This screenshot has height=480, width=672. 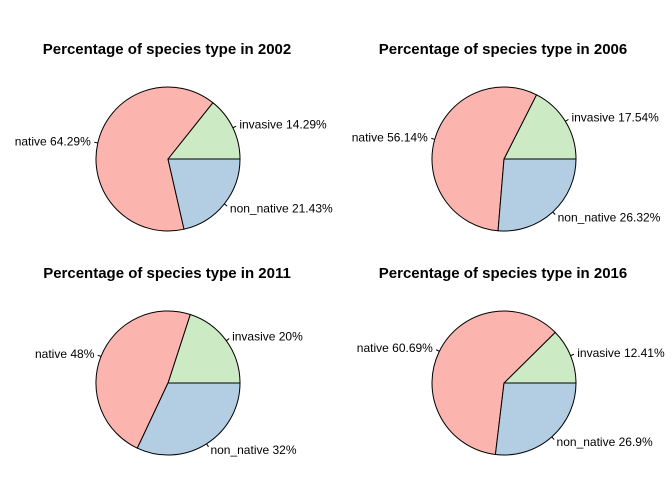 What do you see at coordinates (615, 118) in the screenshot?
I see `slice-label: invasive 17.54%` at bounding box center [615, 118].